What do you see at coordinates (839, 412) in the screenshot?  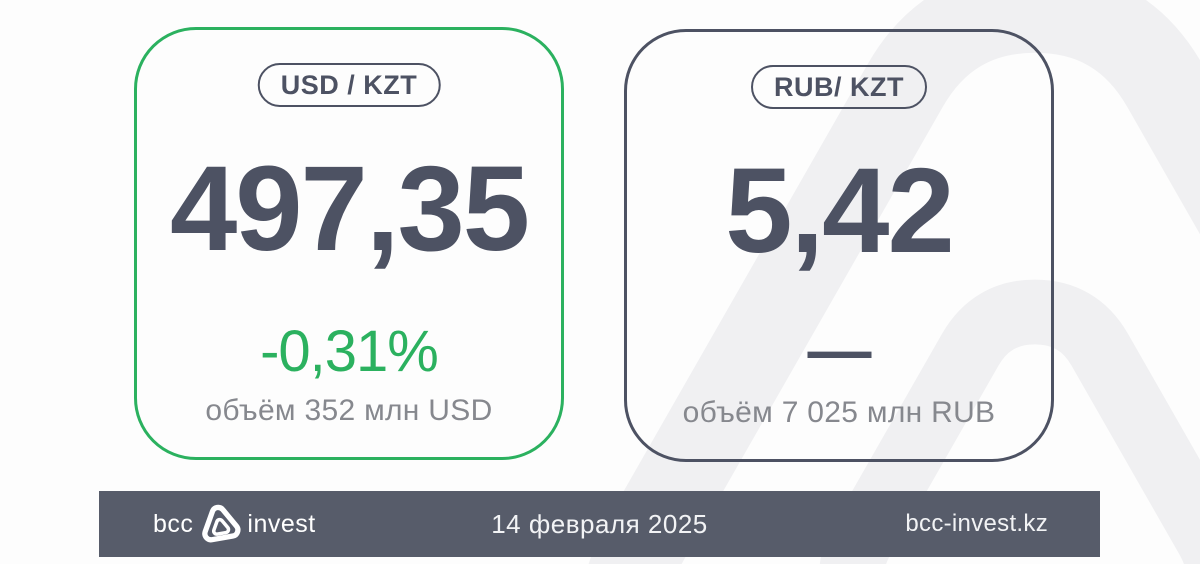 I see `rub-kzt-volume-label: объём 7 025 млн RUB` at bounding box center [839, 412].